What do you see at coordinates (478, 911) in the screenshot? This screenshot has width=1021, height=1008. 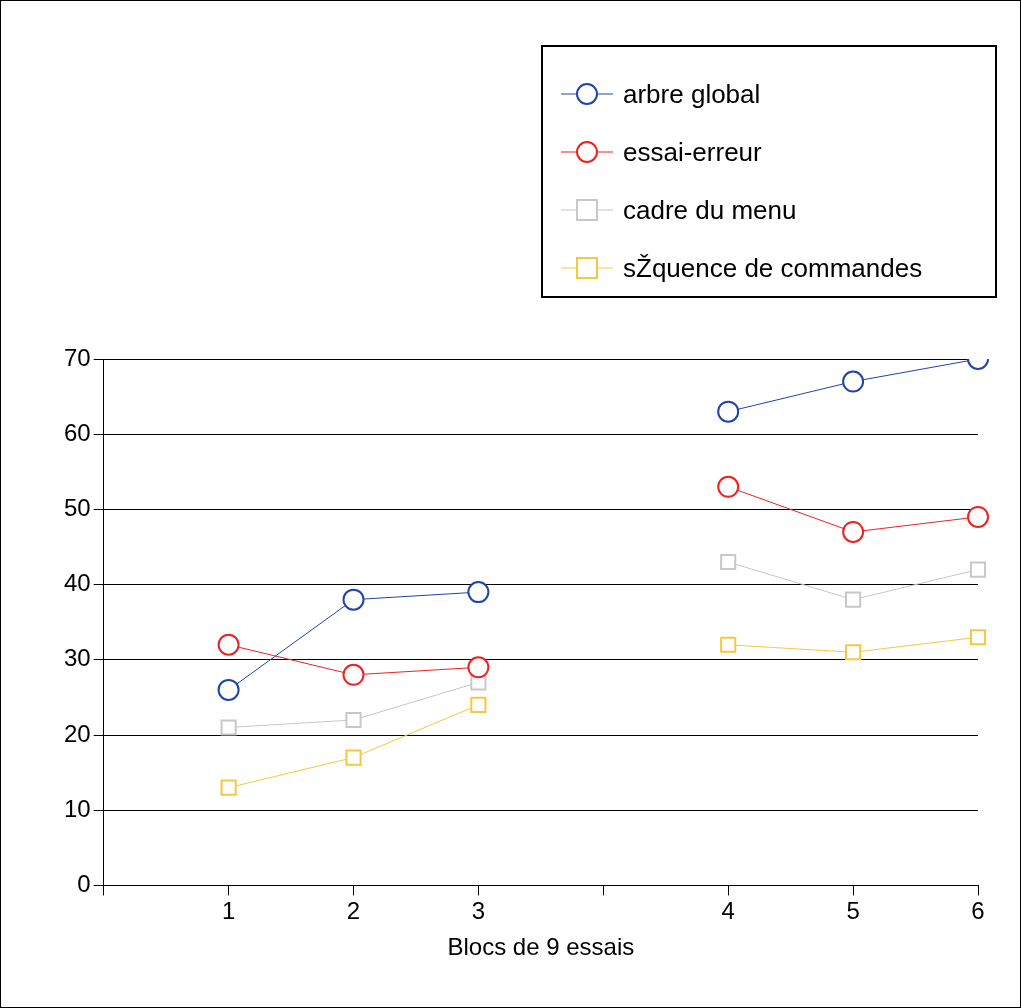 I see `x-tick-label: 3` at bounding box center [478, 911].